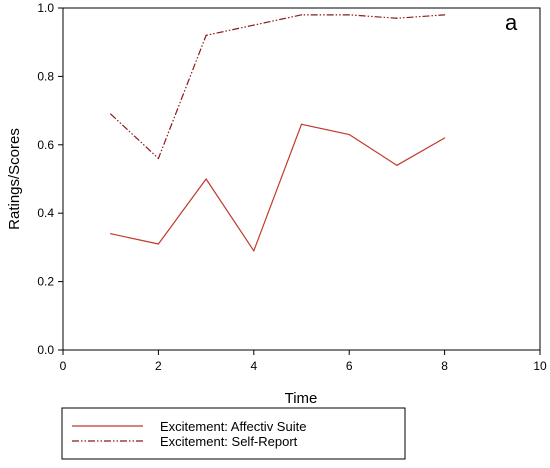 This screenshot has width=550, height=468. I want to click on x-axis-title: Time, so click(301, 398).